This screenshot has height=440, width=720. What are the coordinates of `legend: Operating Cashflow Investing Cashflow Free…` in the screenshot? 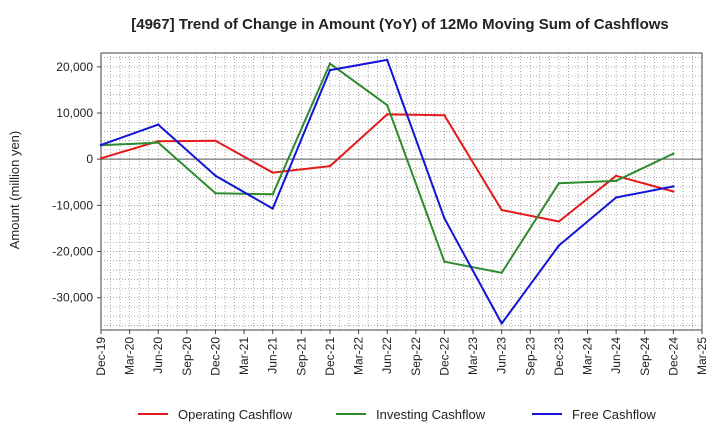 It's located at (397, 414).